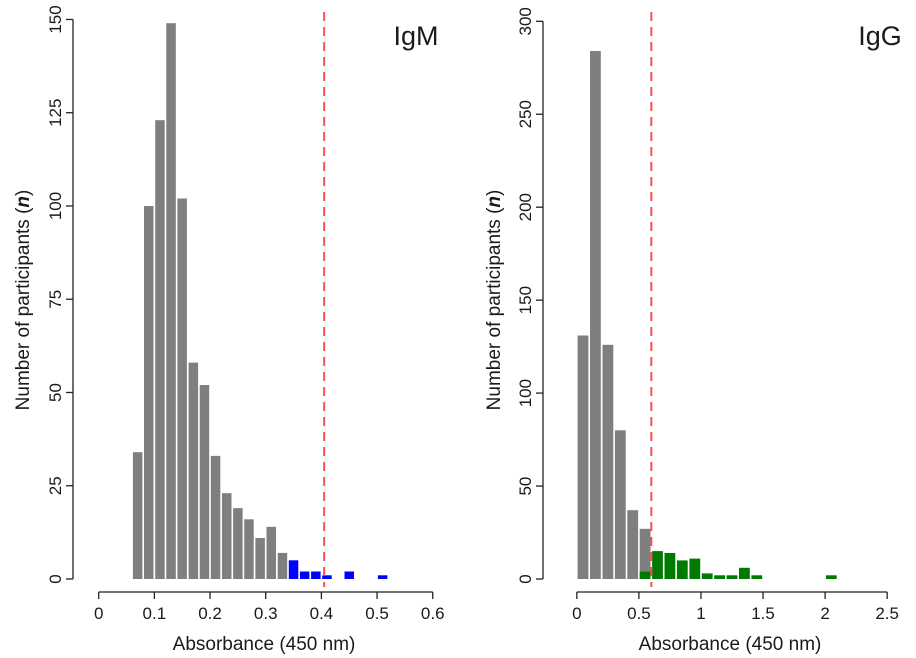 The height and width of the screenshot is (658, 916). Describe the element at coordinates (525, 578) in the screenshot. I see `igg-y-tick-label-0: 0` at that location.